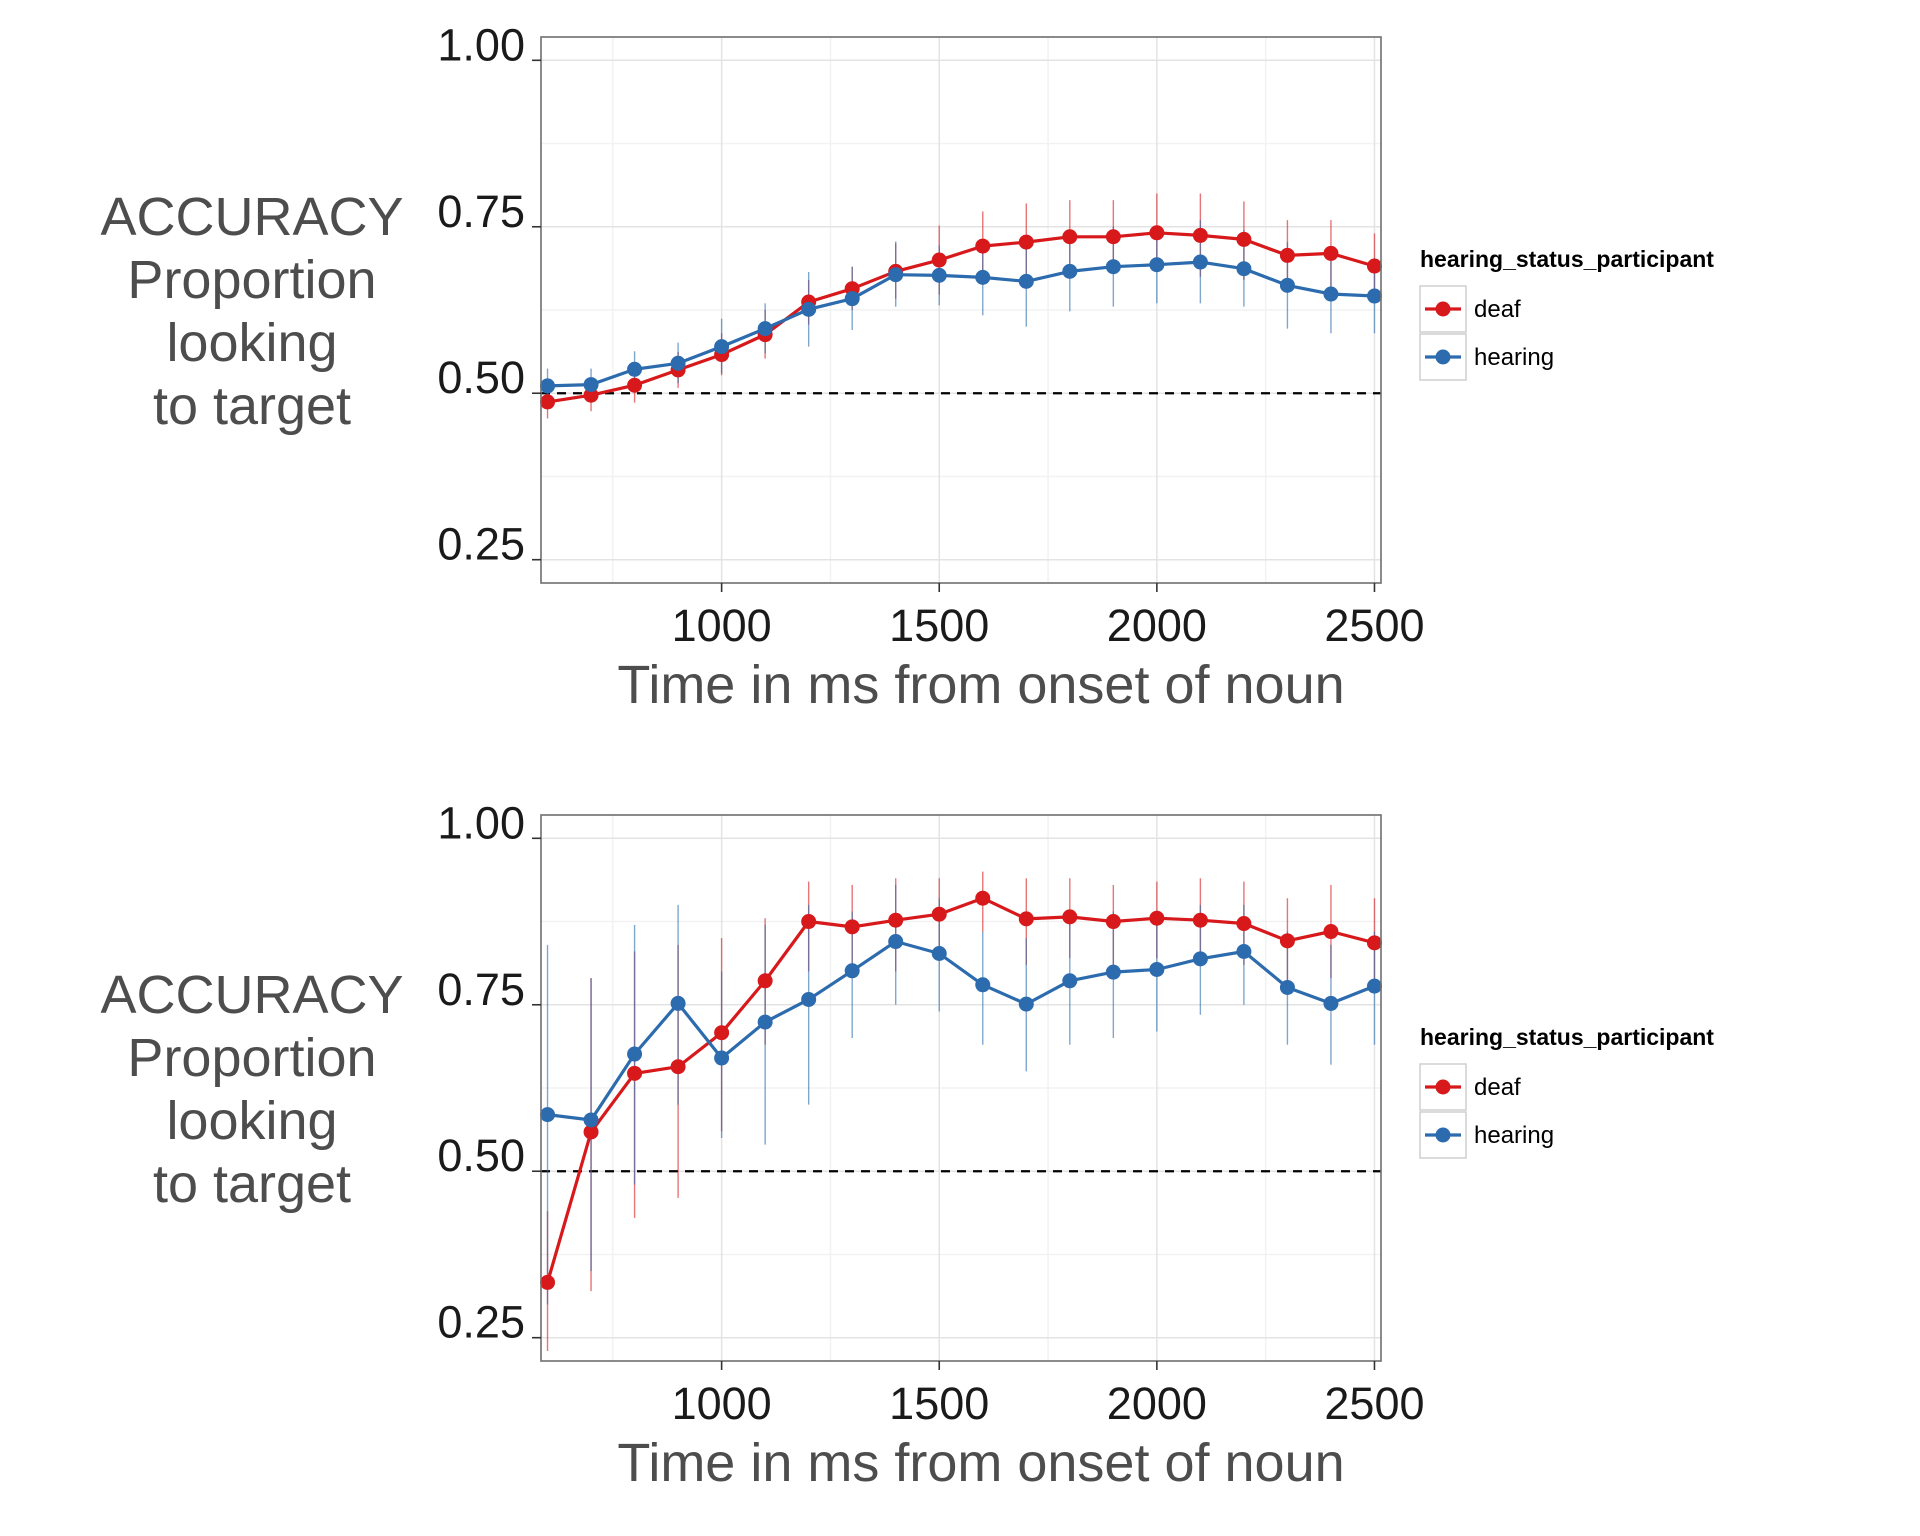 The height and width of the screenshot is (1536, 1920). What do you see at coordinates (939, 625) in the screenshot?
I see `x-tick-label: 1500` at bounding box center [939, 625].